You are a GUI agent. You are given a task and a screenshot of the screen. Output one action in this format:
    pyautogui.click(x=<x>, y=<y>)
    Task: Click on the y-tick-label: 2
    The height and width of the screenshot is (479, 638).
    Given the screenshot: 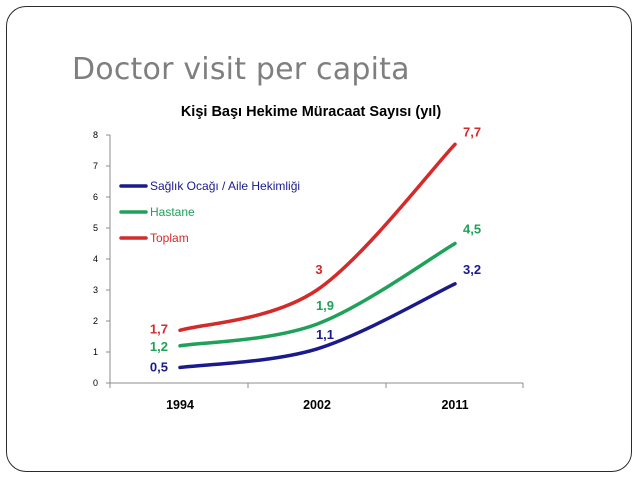 What is the action you would take?
    pyautogui.click(x=95, y=321)
    